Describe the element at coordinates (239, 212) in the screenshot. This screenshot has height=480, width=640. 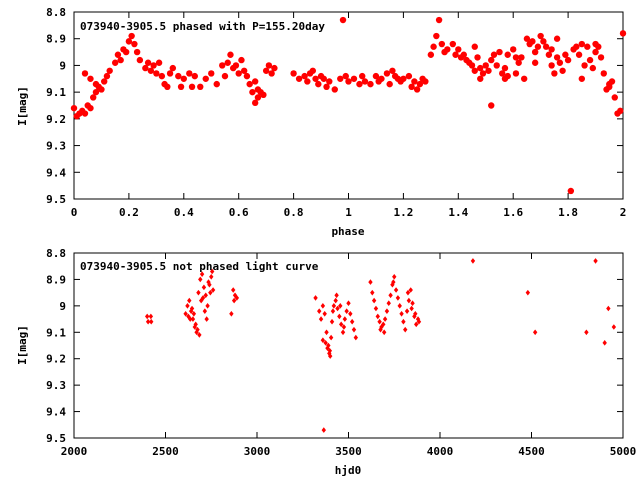
I see `x-tick-label: 0.6` at that location.